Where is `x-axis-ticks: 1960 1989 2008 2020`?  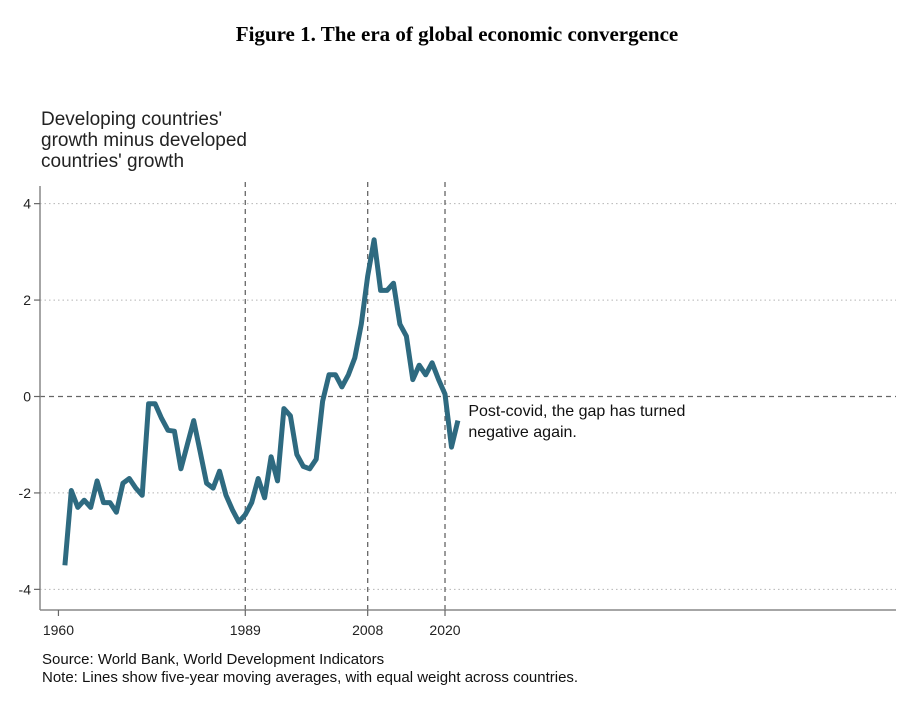
x-axis-ticks: 1960 1989 2008 2020 is located at coordinates (252, 624).